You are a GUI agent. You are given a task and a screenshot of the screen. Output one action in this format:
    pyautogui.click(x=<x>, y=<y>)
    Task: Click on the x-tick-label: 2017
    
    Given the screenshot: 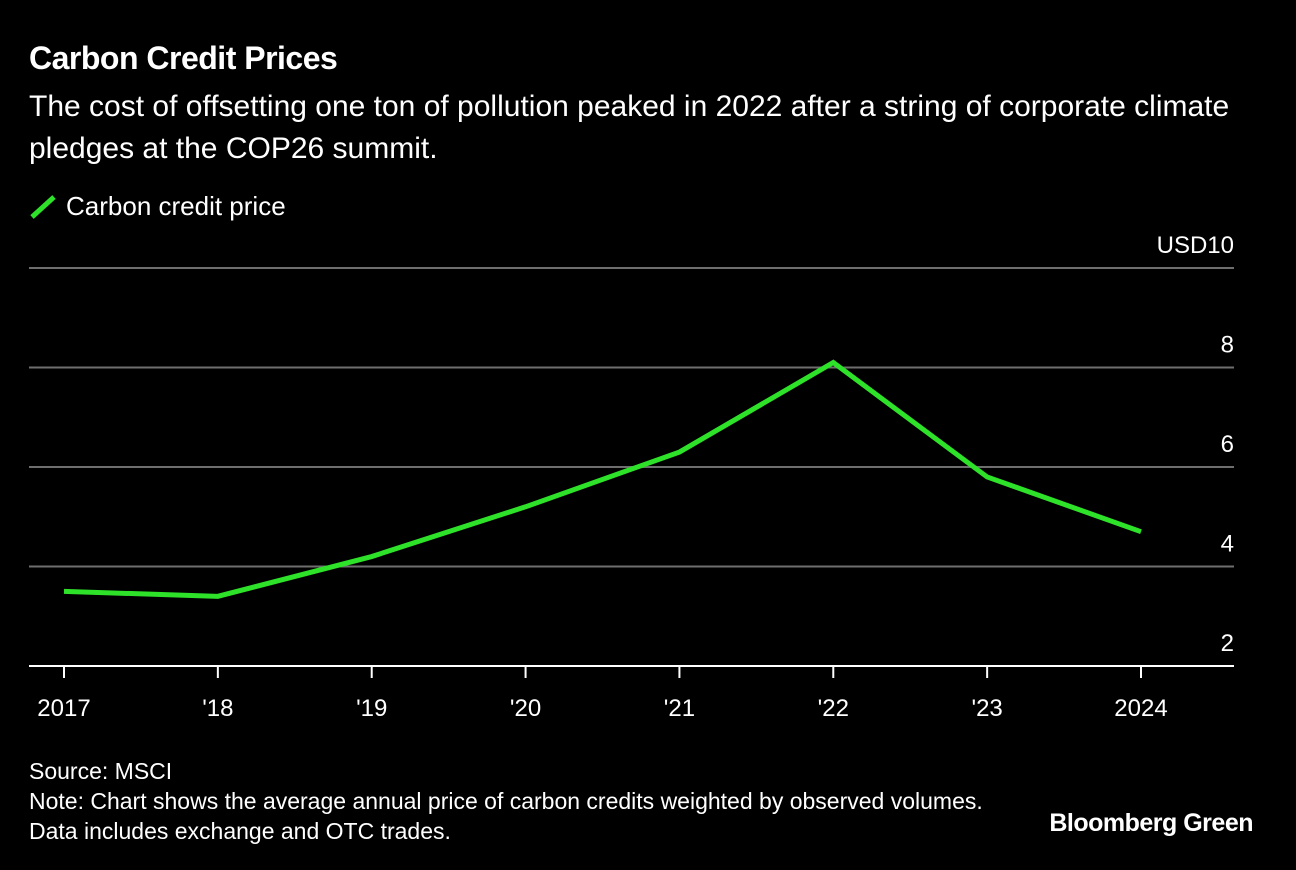 What is the action you would take?
    pyautogui.click(x=63, y=708)
    